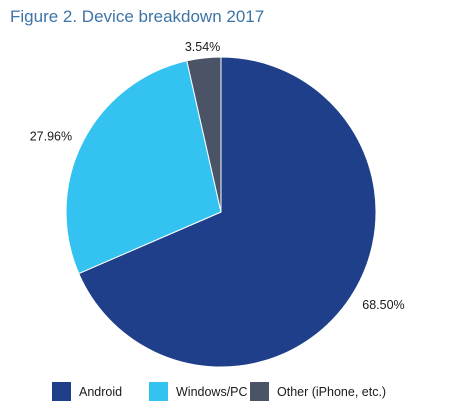 The height and width of the screenshot is (416, 450). What do you see at coordinates (202, 47) in the screenshot?
I see `data-label-other: 3.54%` at bounding box center [202, 47].